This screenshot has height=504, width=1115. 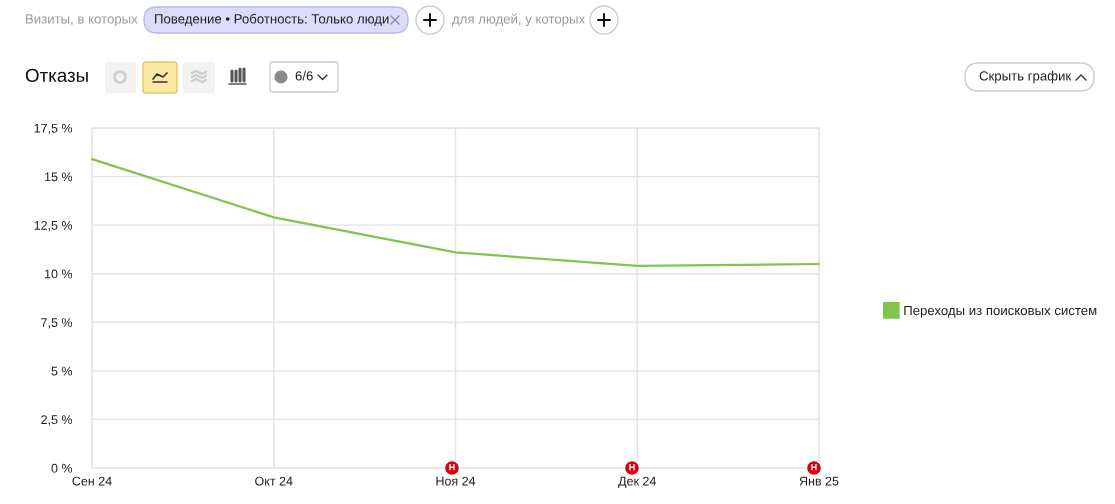 What do you see at coordinates (1000, 311) in the screenshot?
I see `legend-label: Переходы из поисковых систем` at bounding box center [1000, 311].